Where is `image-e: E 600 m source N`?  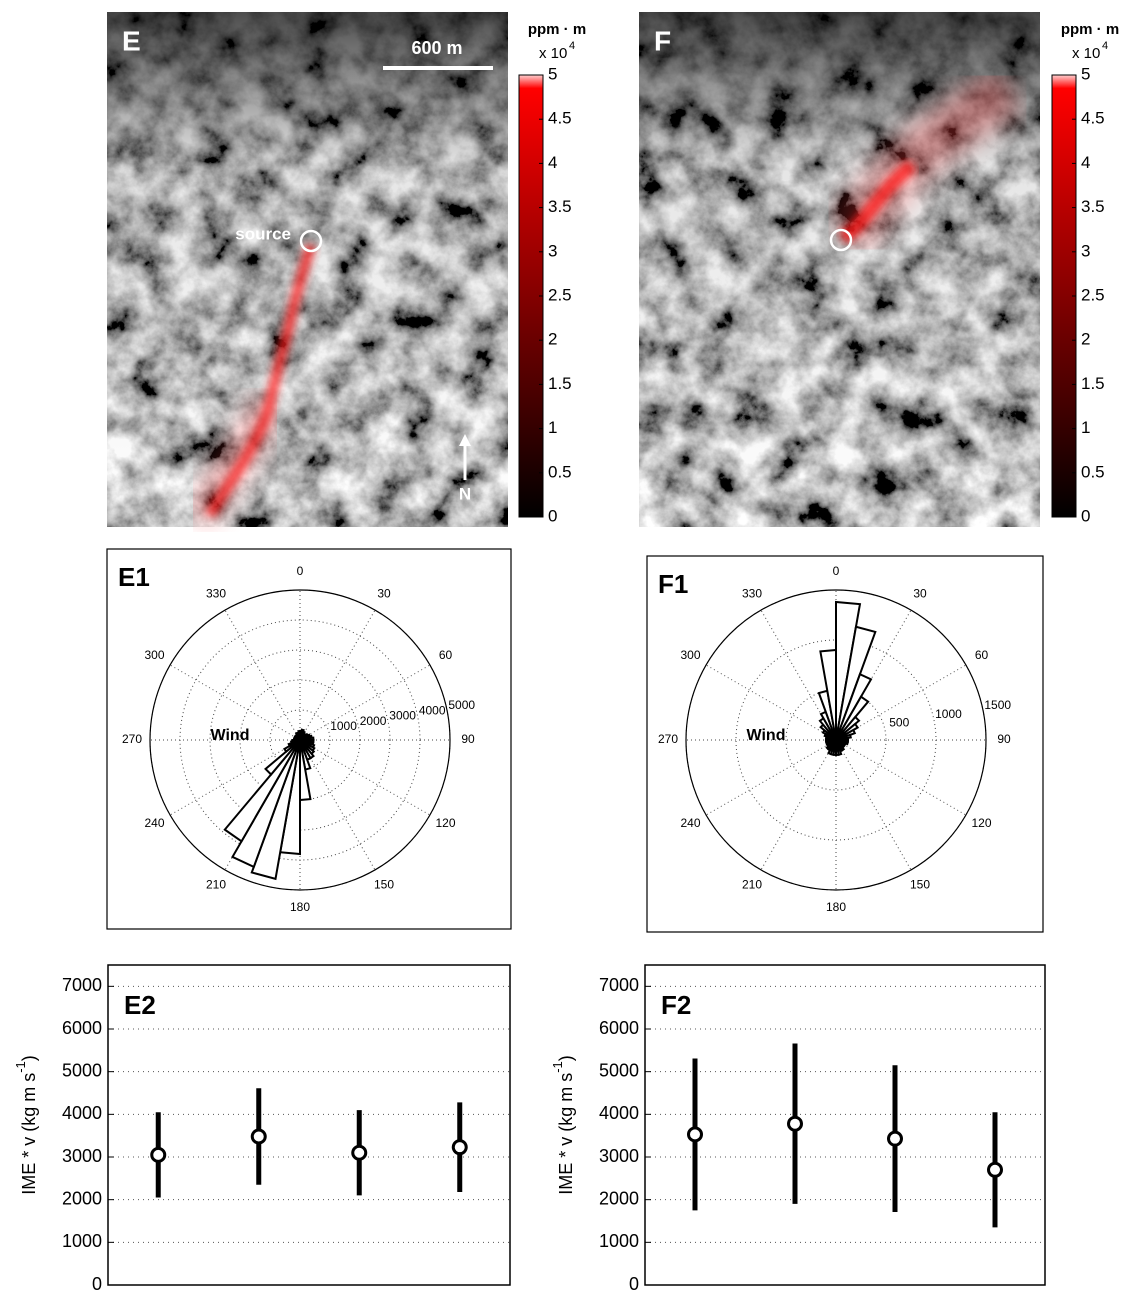 image-e: E 600 m source N is located at coordinates (307, 269).